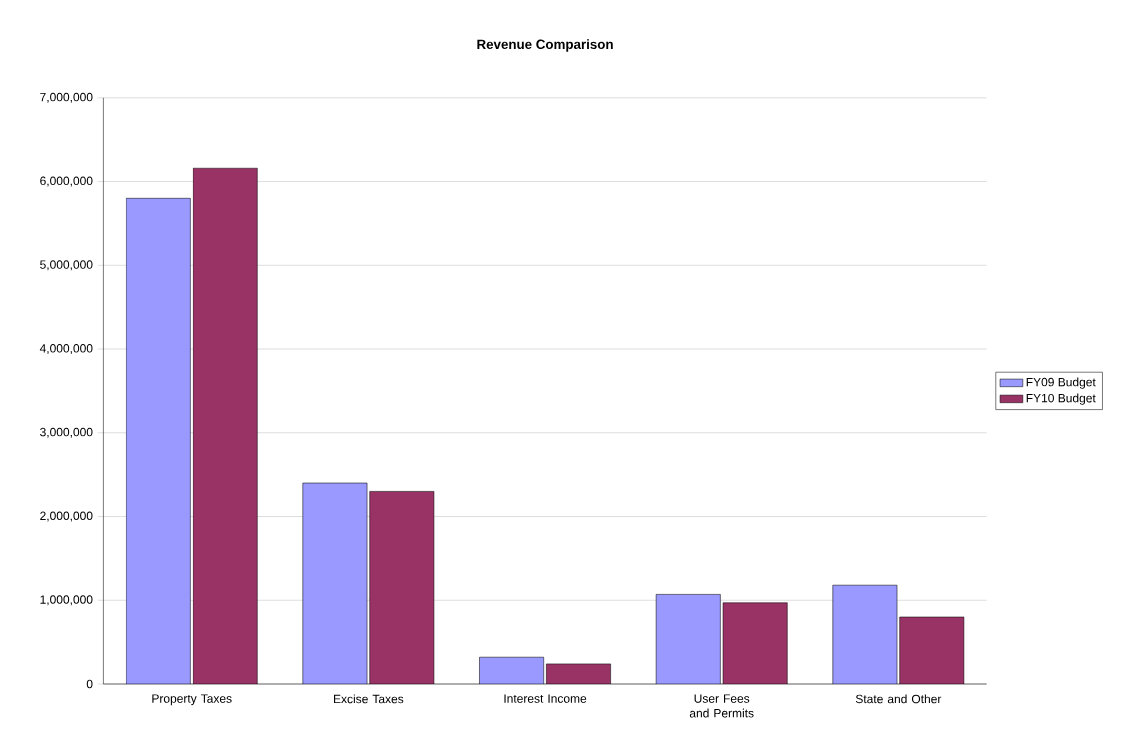  Describe the element at coordinates (66, 600) in the screenshot. I see `y-tick-label: 1,000,000` at that location.